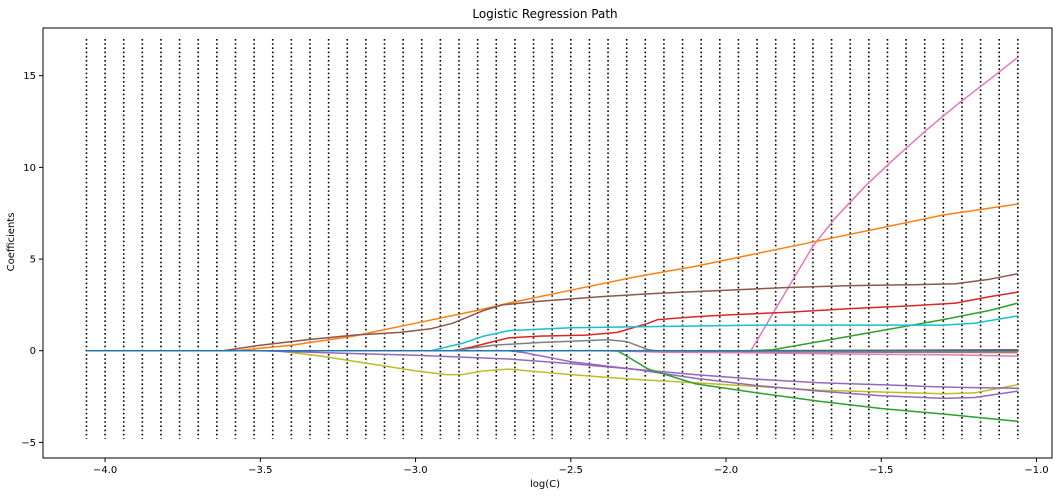 The height and width of the screenshot is (496, 1058). Describe the element at coordinates (545, 484) in the screenshot. I see `x-axis-label: log(C)` at that location.